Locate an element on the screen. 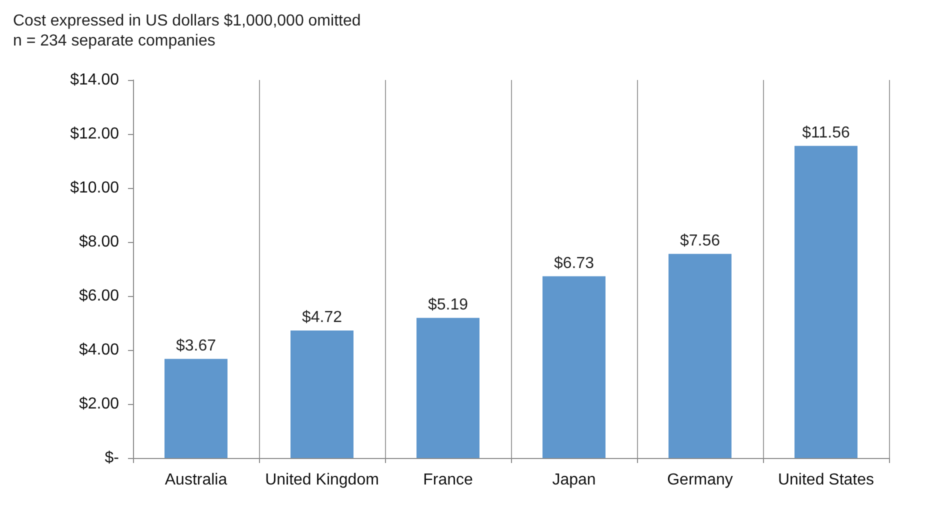 The width and height of the screenshot is (927, 510). y-tick-label: $6.00 is located at coordinates (99, 296).